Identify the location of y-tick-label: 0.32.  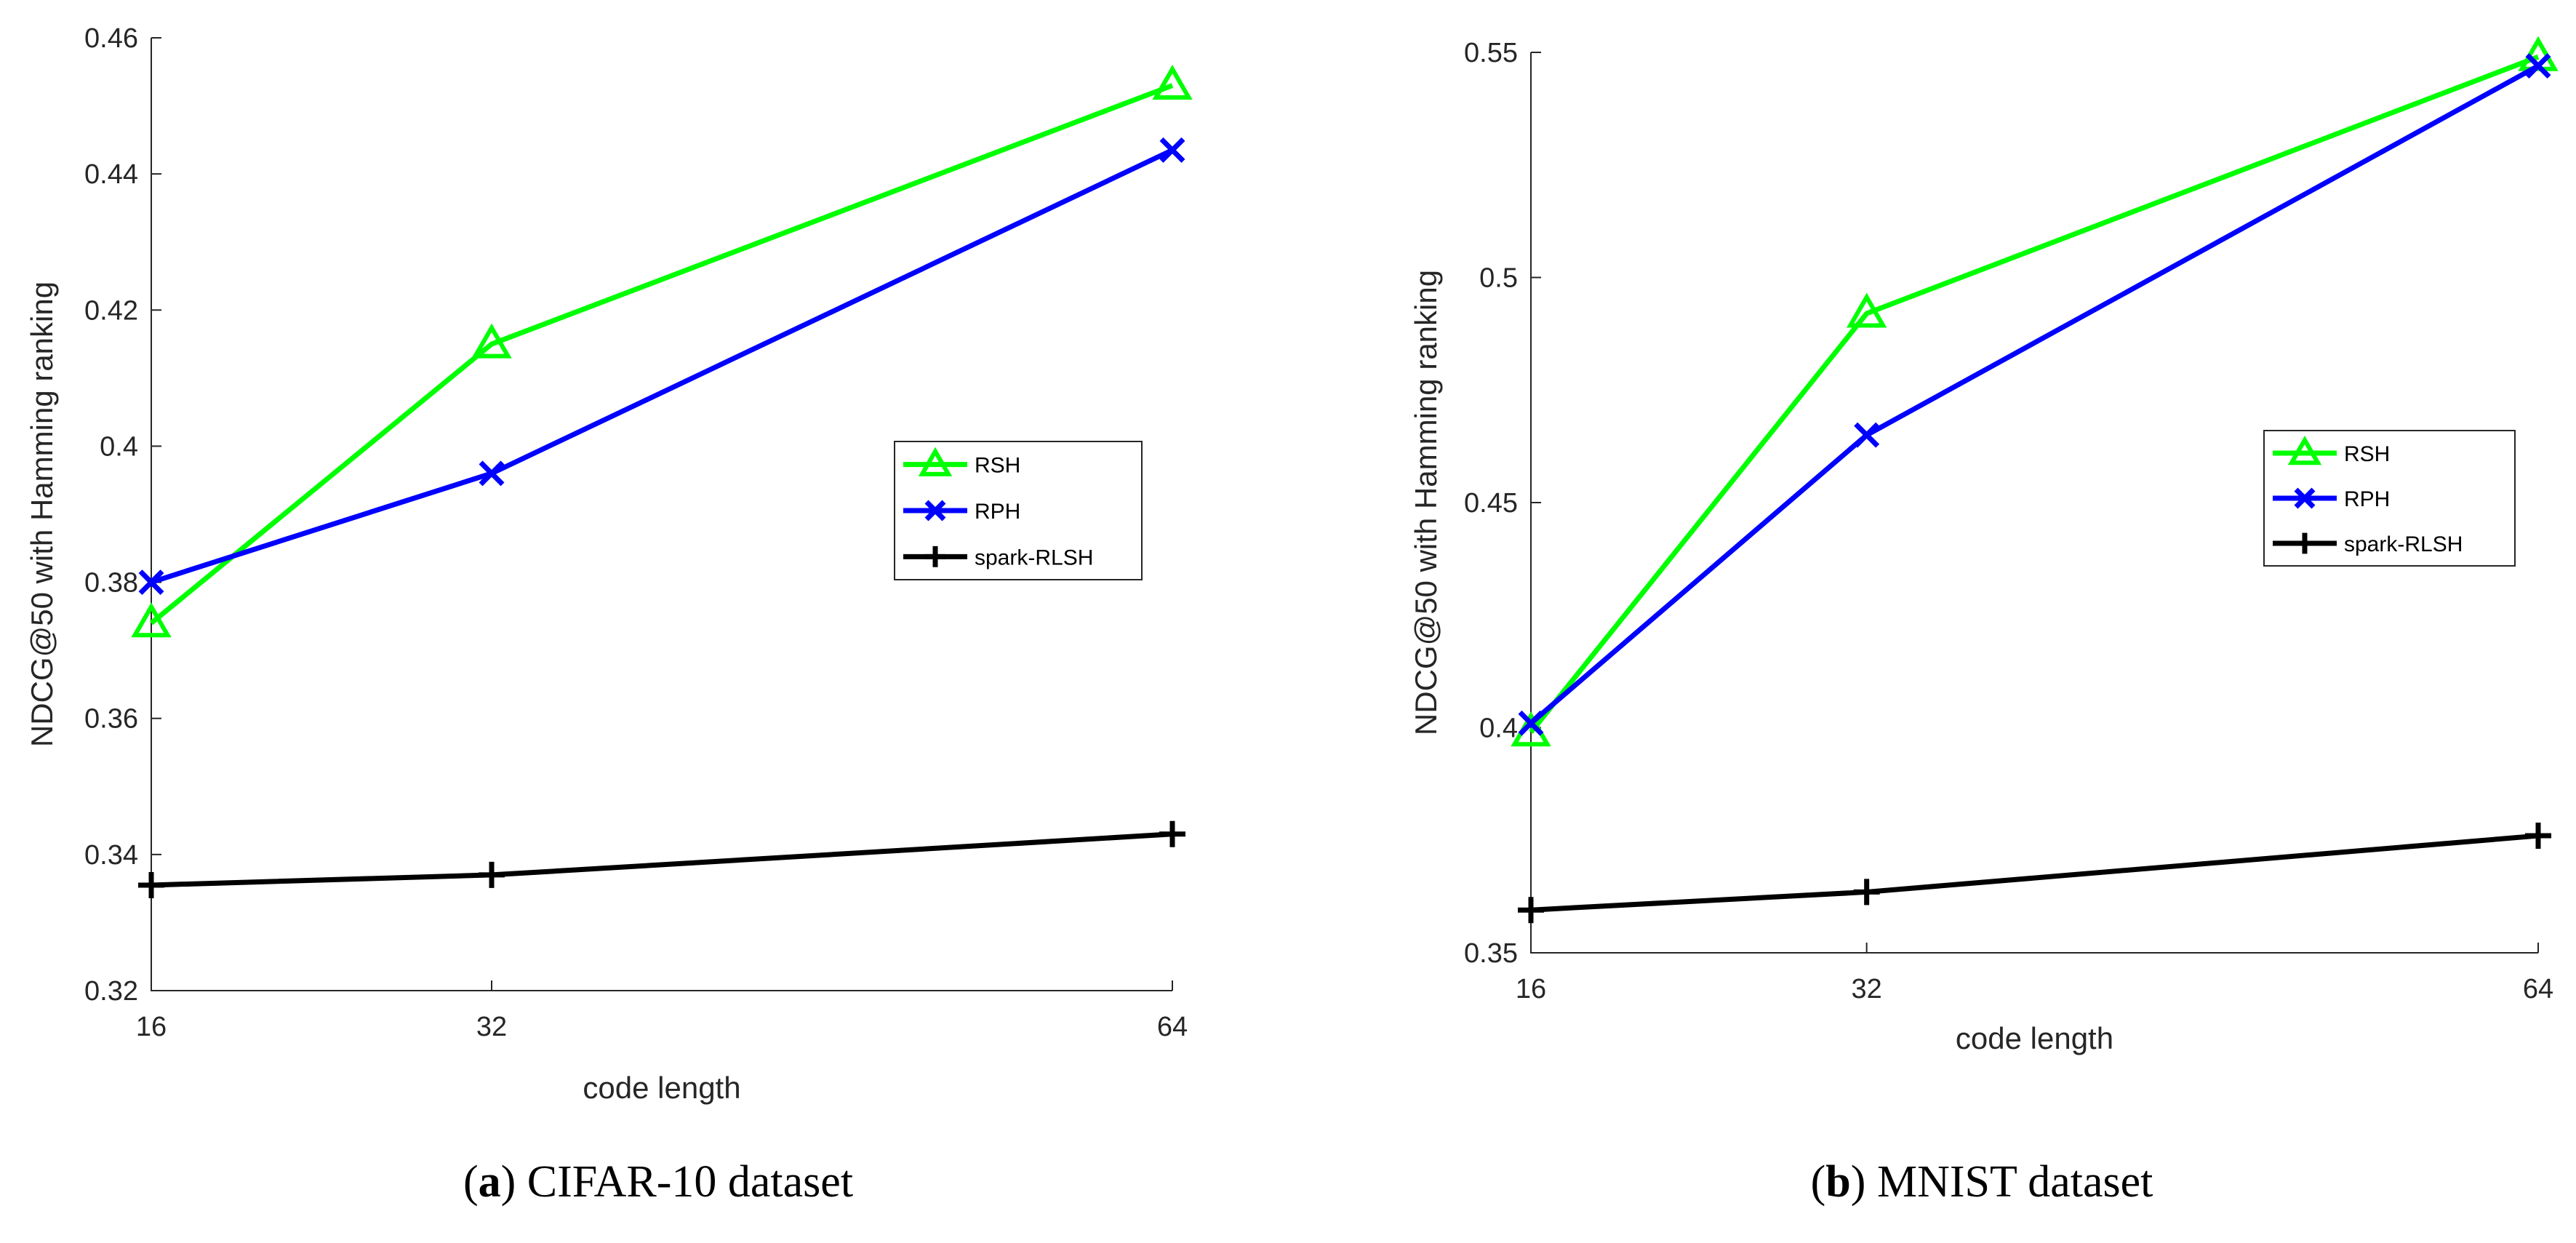
(111, 991).